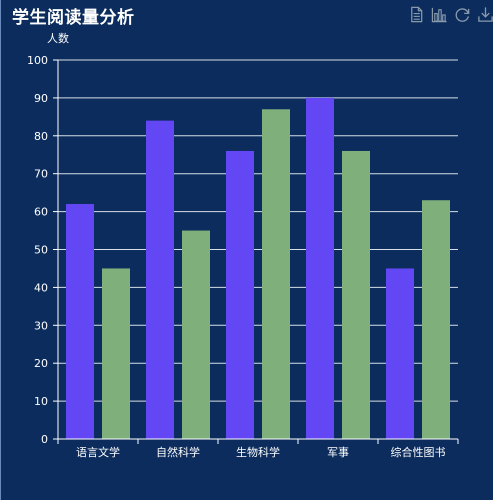  I want to click on y-tick-label: 60, so click(41, 212).